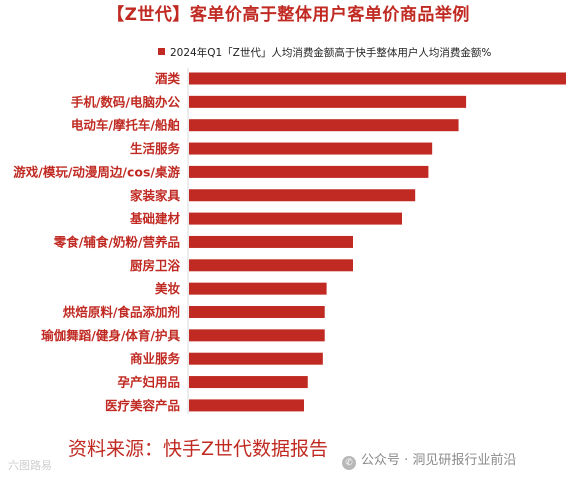 The height and width of the screenshot is (482, 577). I want to click on chart-title: 【Z世代】客单价高于整体用户客单价商品举例, so click(288, 15).